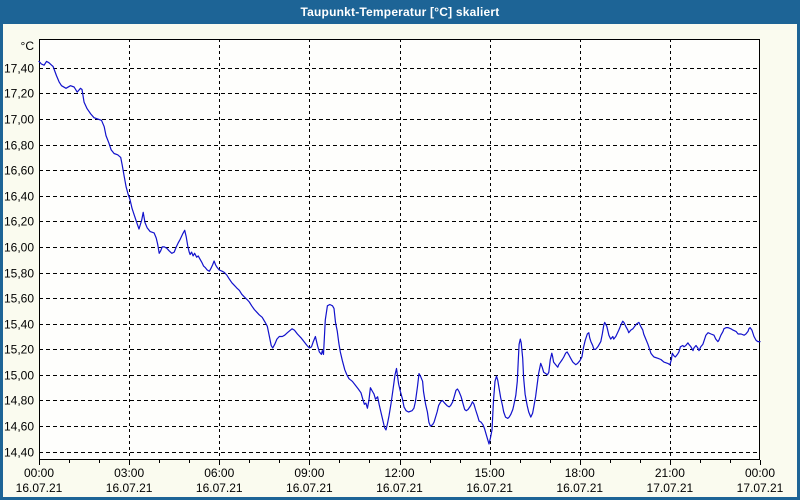  What do you see at coordinates (670, 473) in the screenshot?
I see `x-tick-time-label: 21:00` at bounding box center [670, 473].